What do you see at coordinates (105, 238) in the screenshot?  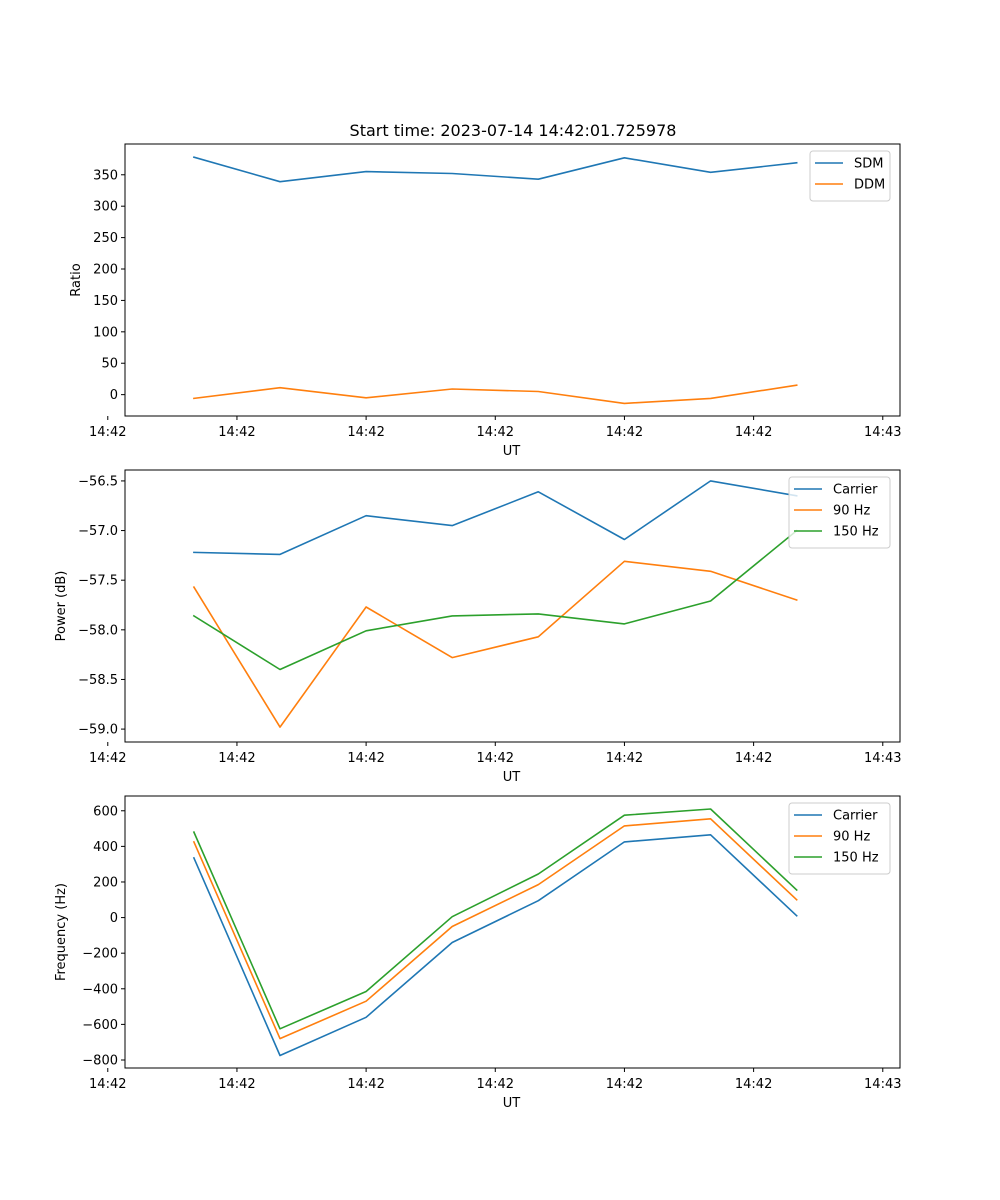 I see `y-tick-label: 250` at bounding box center [105, 238].